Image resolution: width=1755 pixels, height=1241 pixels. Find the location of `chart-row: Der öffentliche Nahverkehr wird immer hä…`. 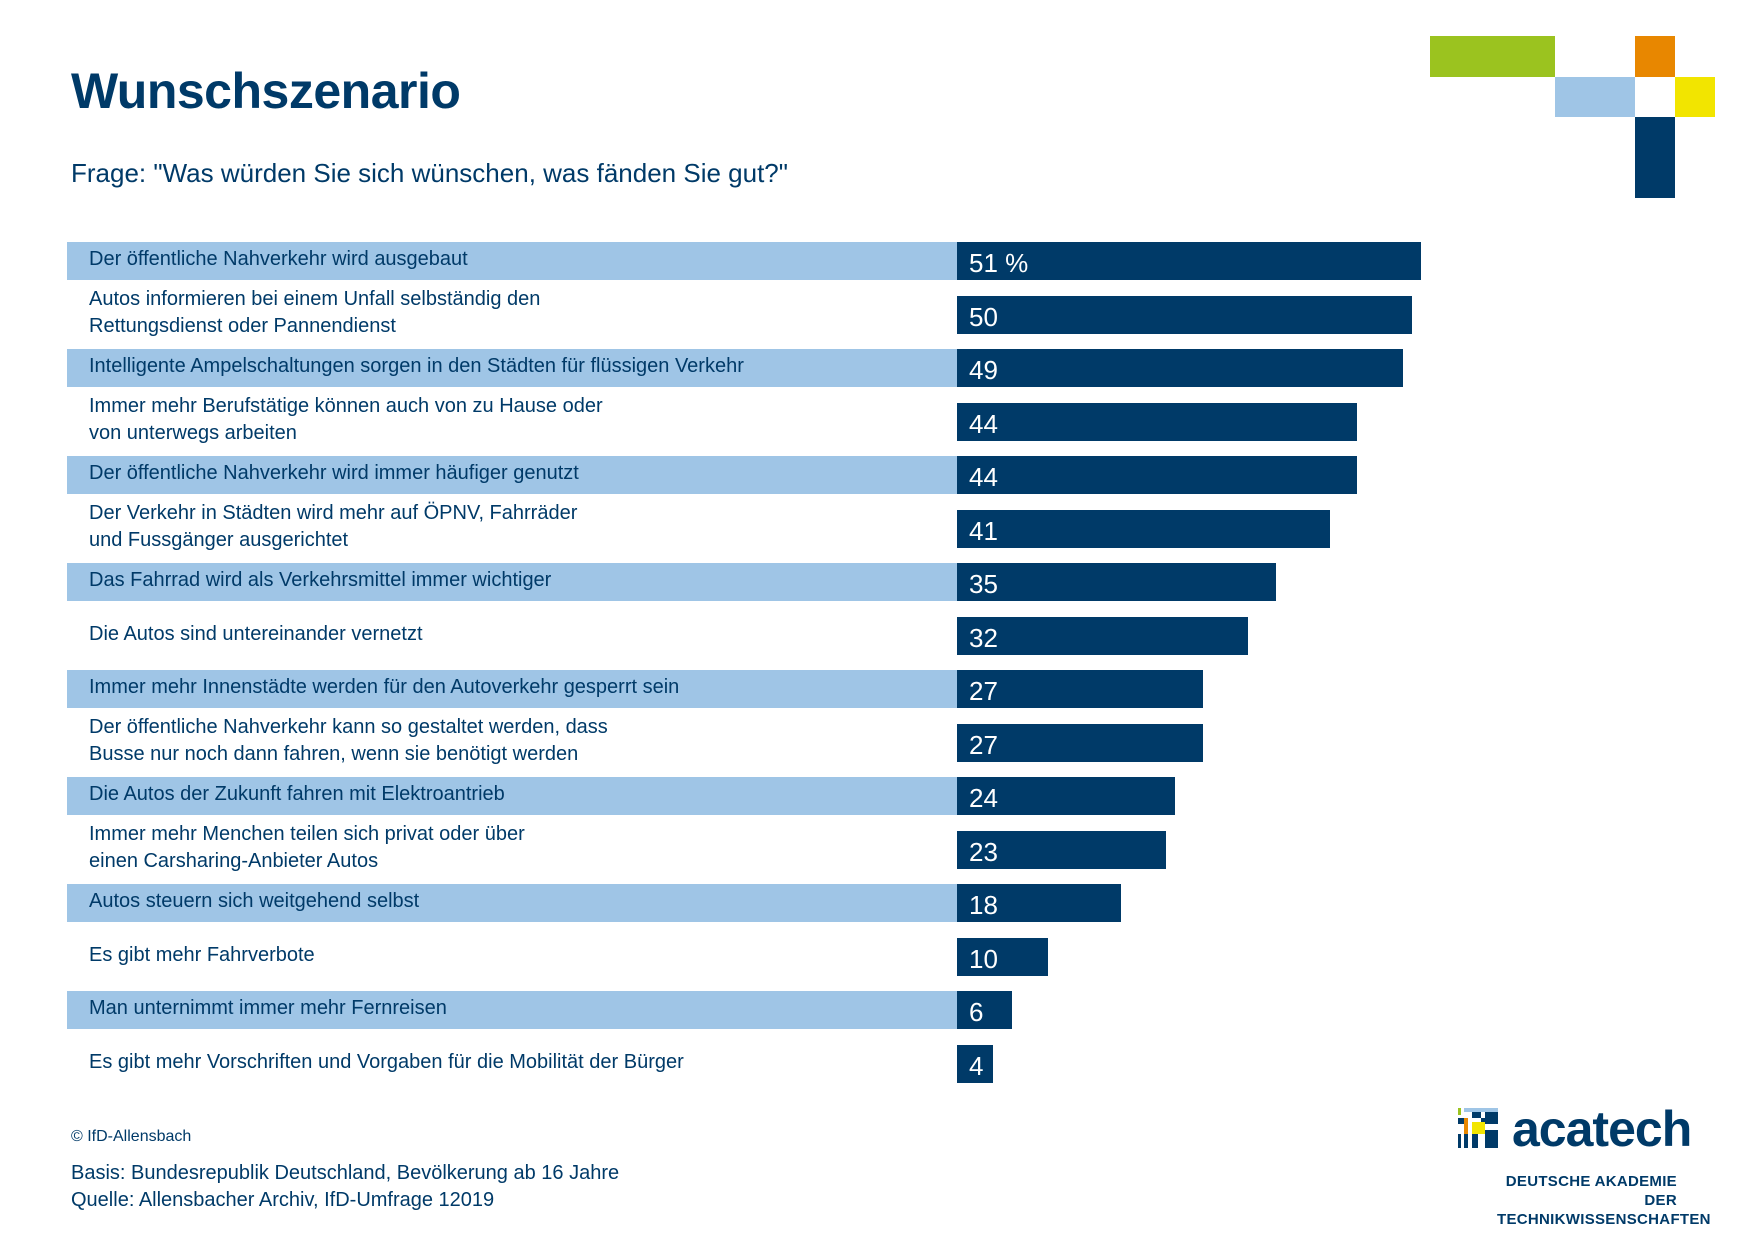

chart-row: Der öffentliche Nahverkehr wird immer hä… is located at coordinates (911, 475).